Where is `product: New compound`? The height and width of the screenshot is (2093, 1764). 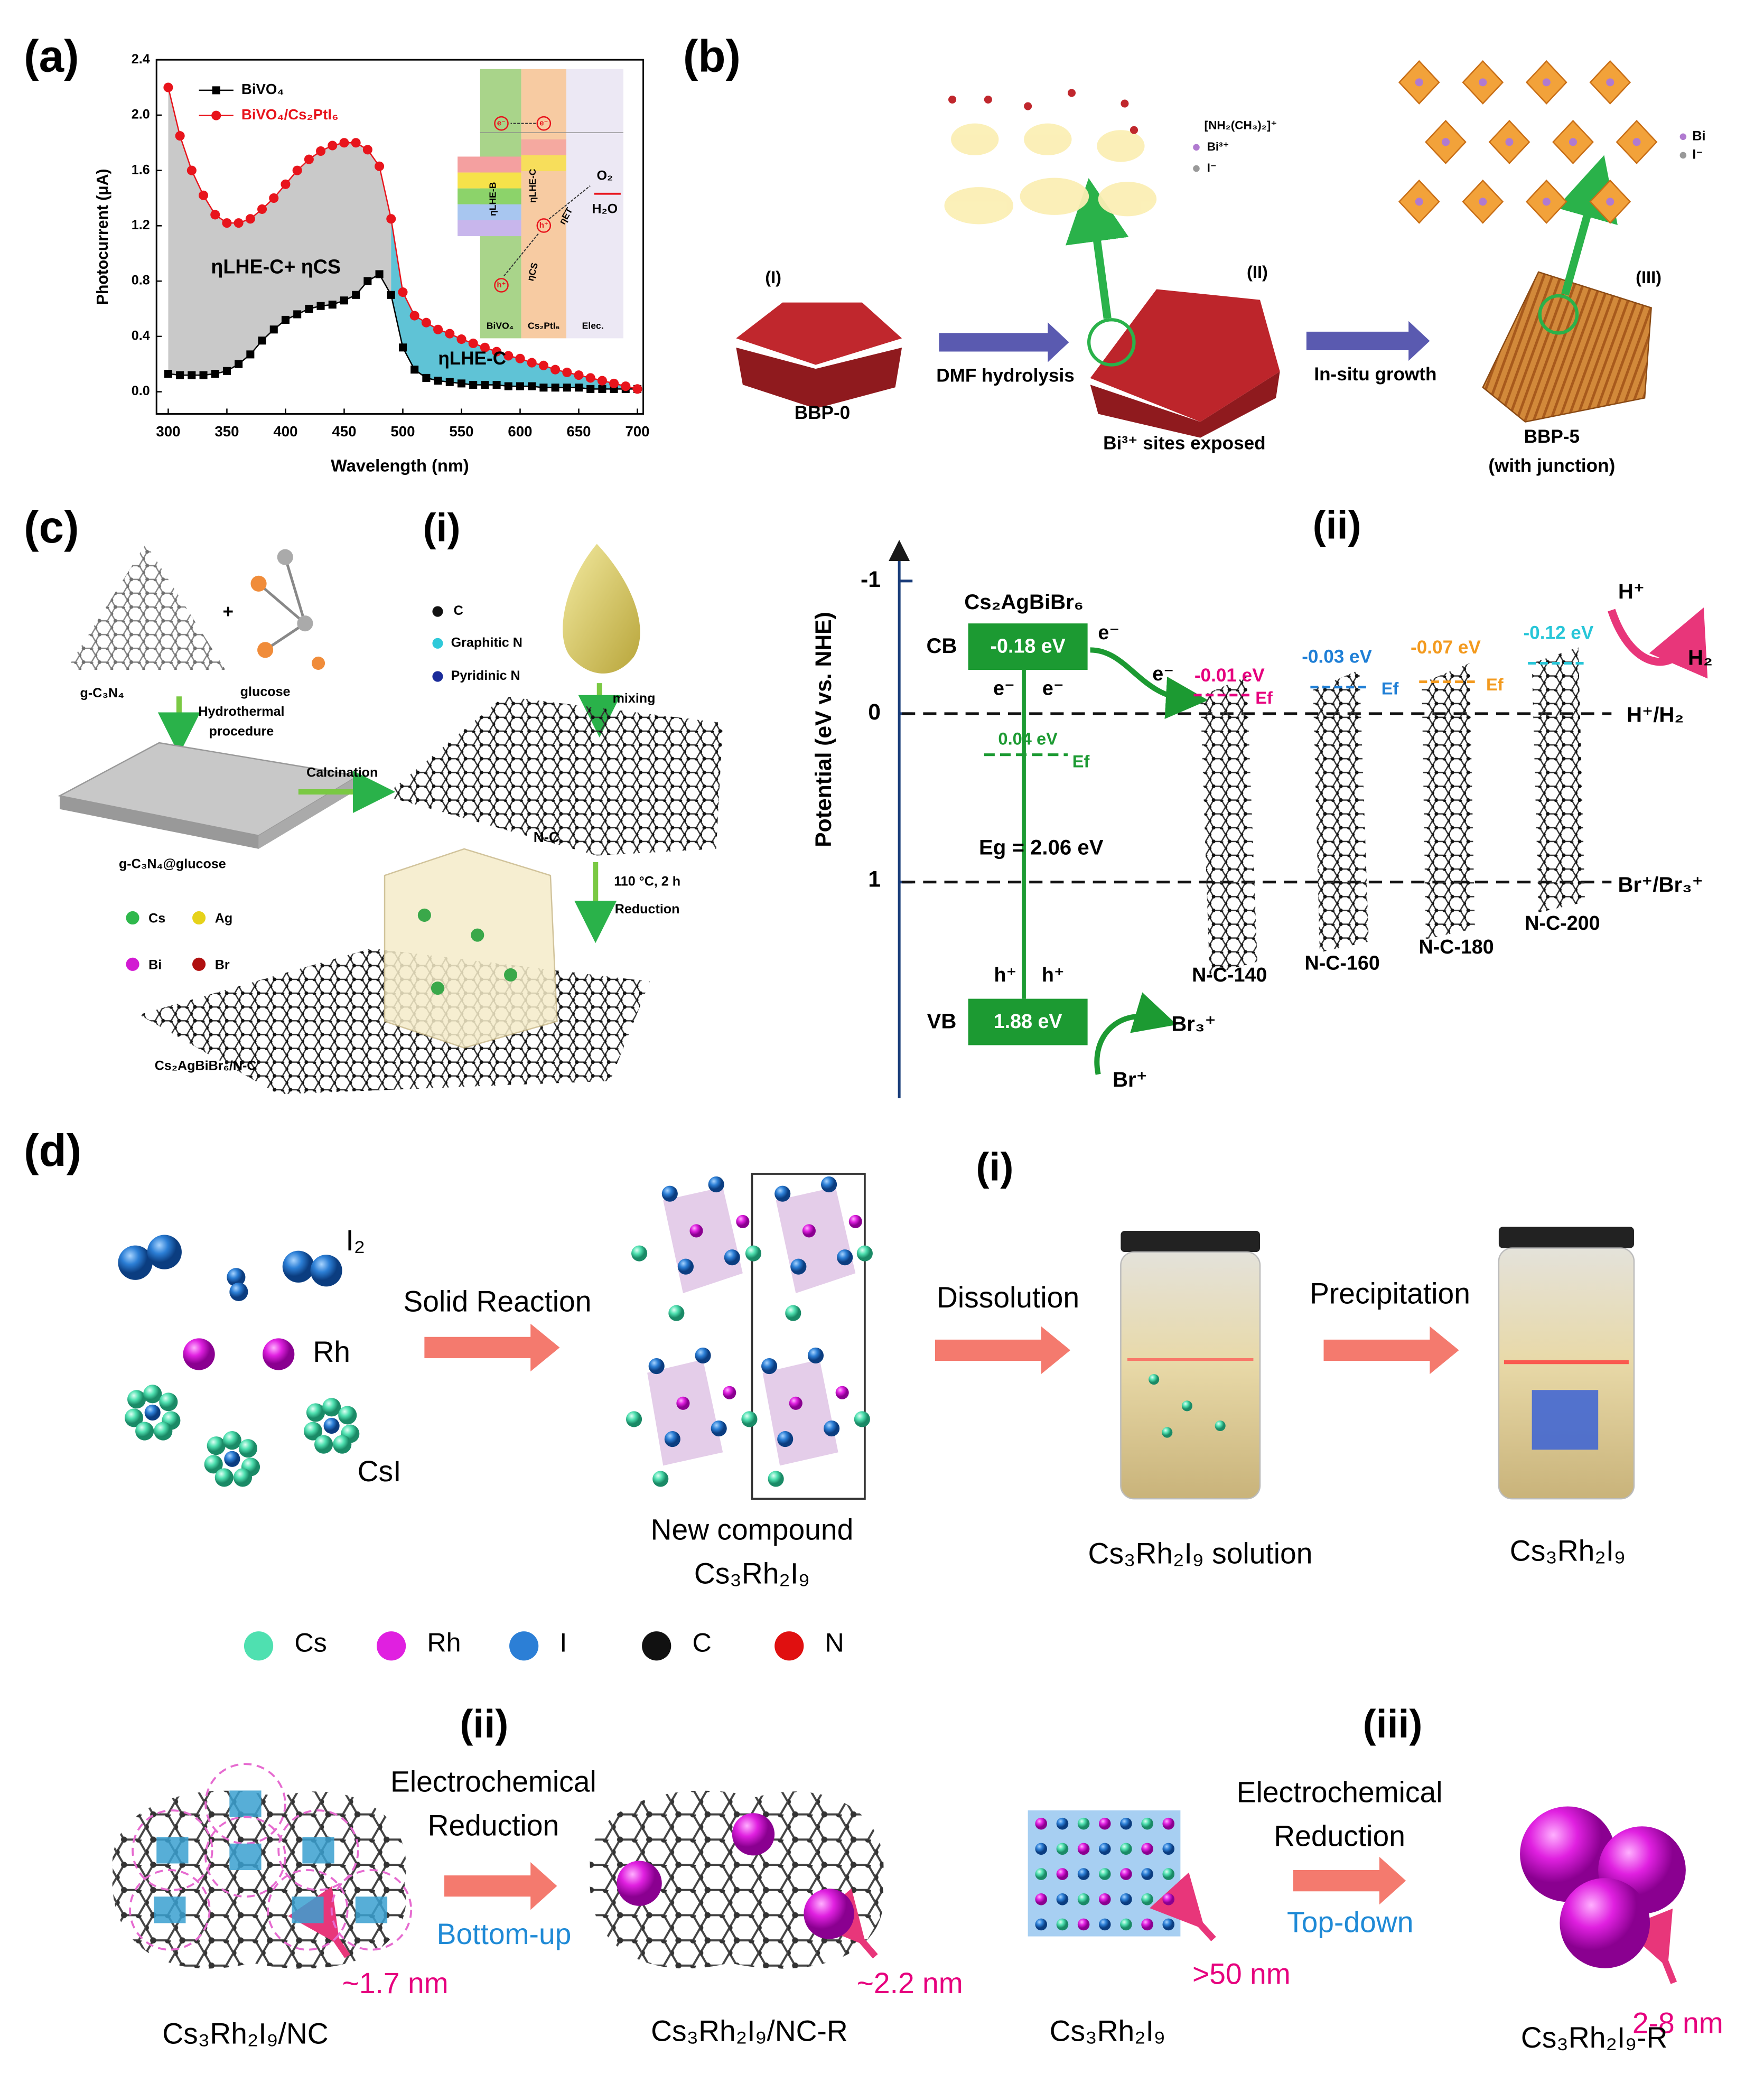
product: New compound is located at coordinates (752, 1529).